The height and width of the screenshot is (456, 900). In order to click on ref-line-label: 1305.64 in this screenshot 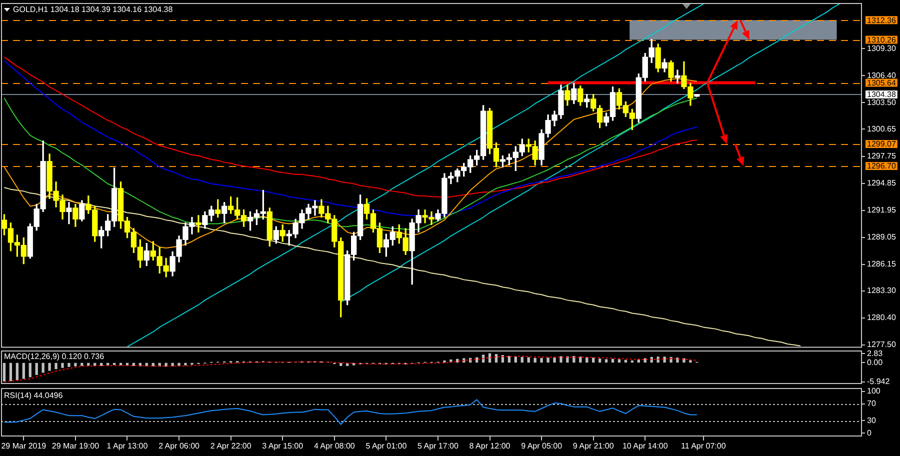, I will do `click(881, 83)`.